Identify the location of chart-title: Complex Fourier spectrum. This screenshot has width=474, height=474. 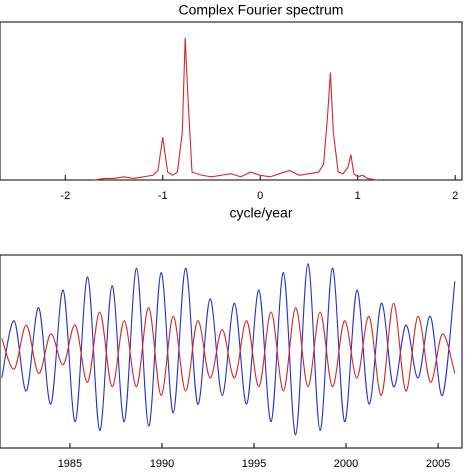
(261, 10).